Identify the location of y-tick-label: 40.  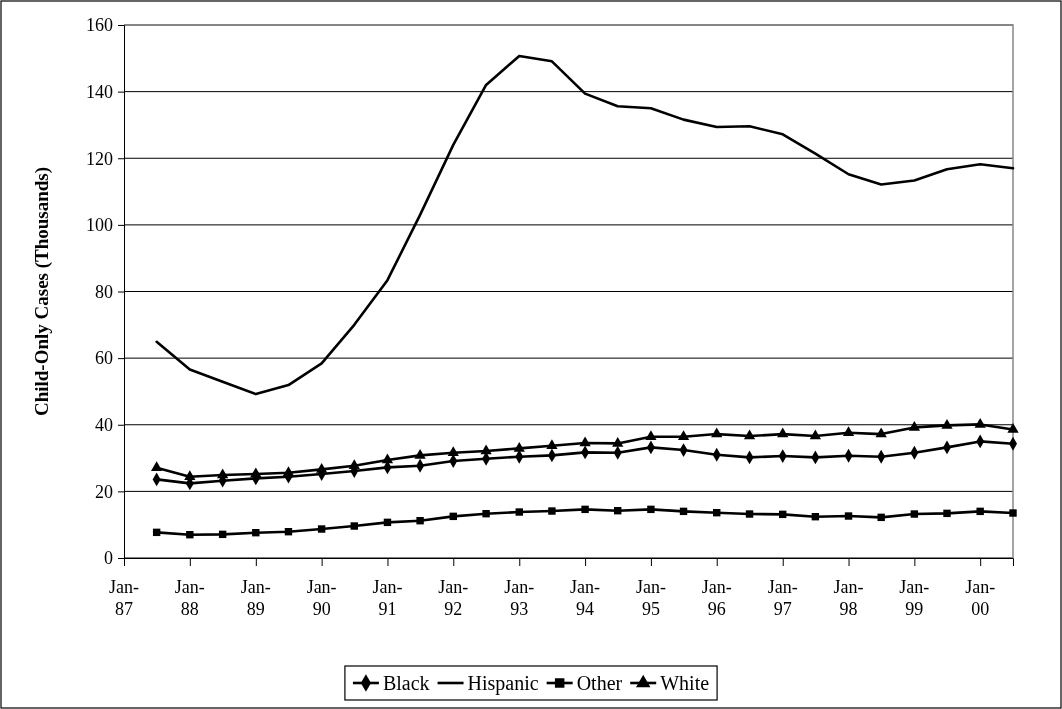
(104, 425).